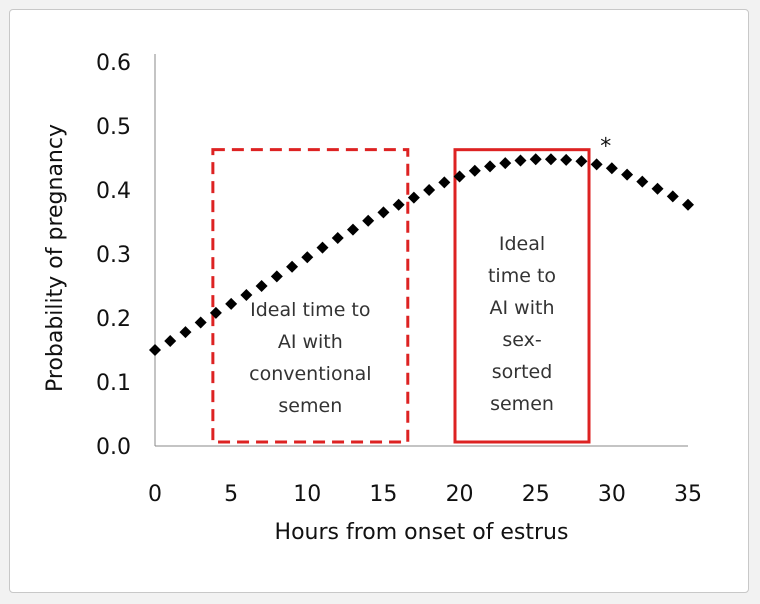  I want to click on y-tick-label: 0.6, so click(113, 63).